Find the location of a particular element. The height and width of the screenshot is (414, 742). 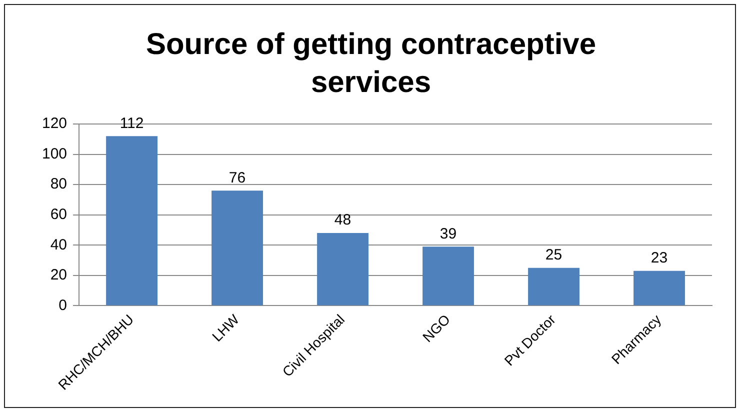

y-tick-label: 80 is located at coordinates (59, 184).